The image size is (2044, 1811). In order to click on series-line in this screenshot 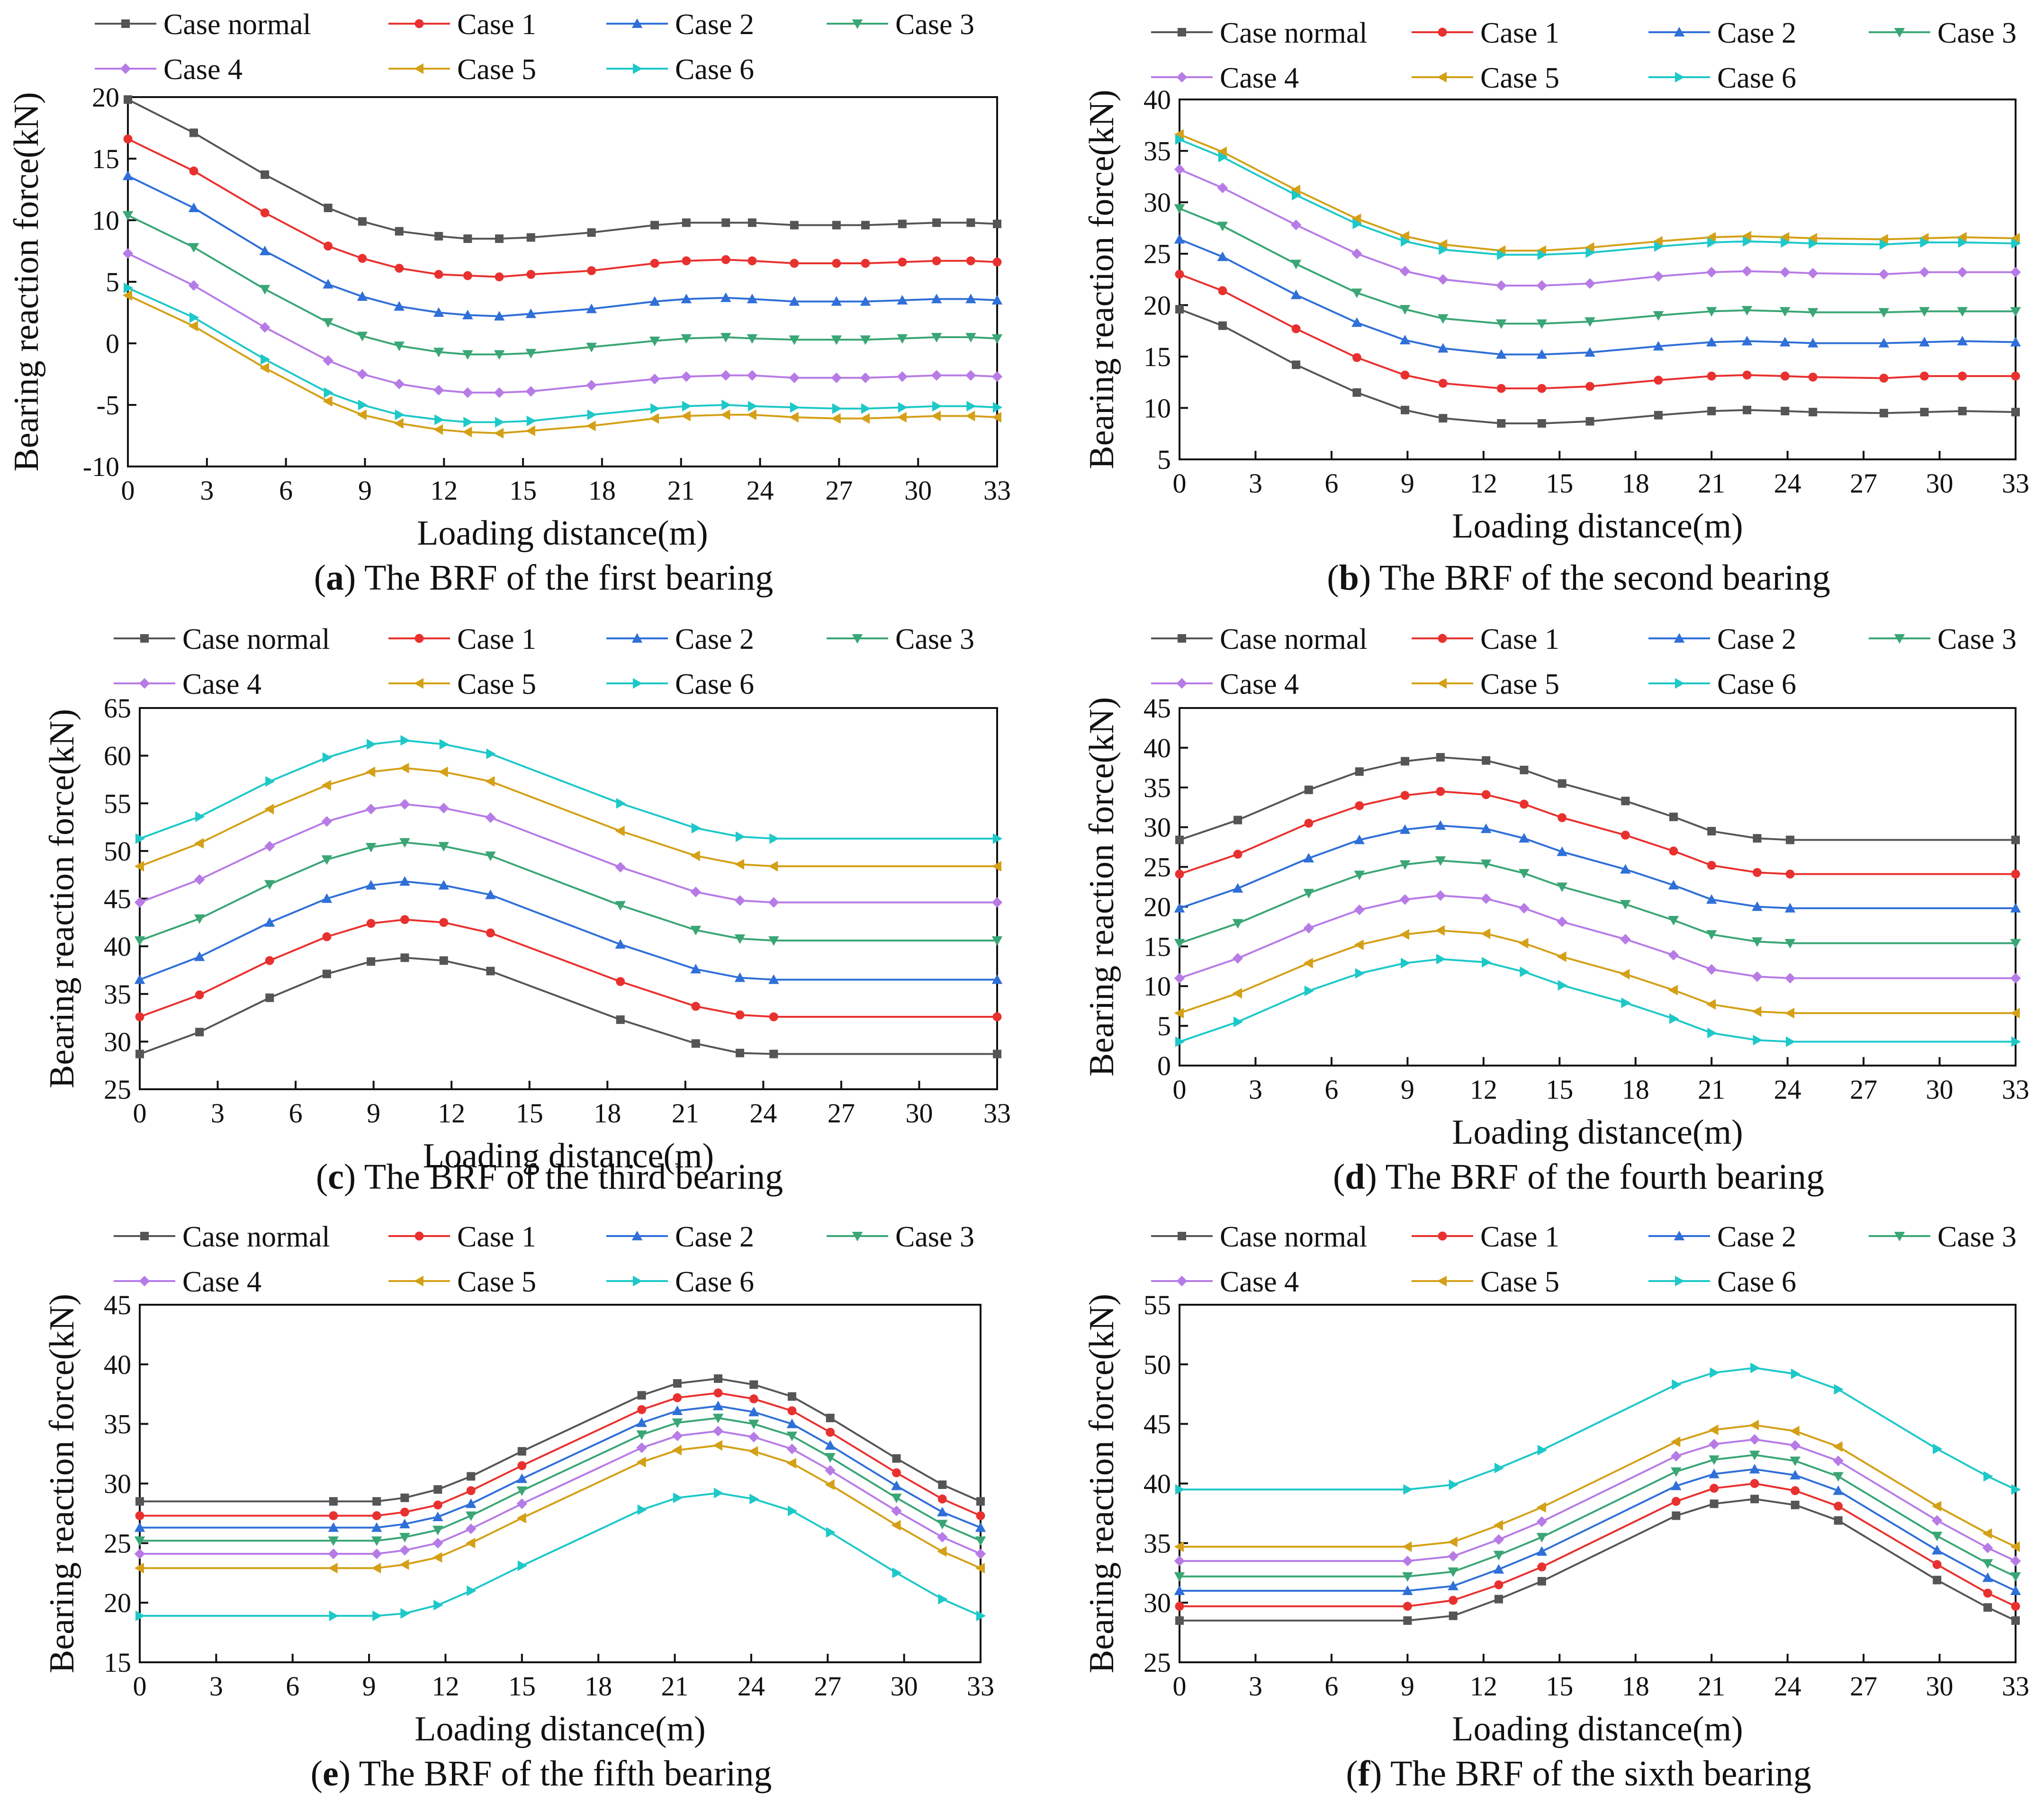, I will do `click(568, 930)`.